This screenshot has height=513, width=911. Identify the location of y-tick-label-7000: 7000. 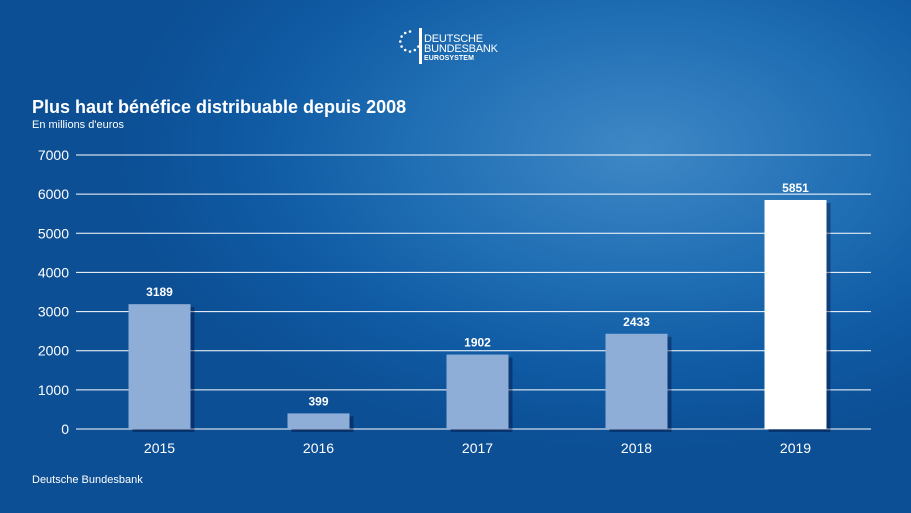
(53, 155).